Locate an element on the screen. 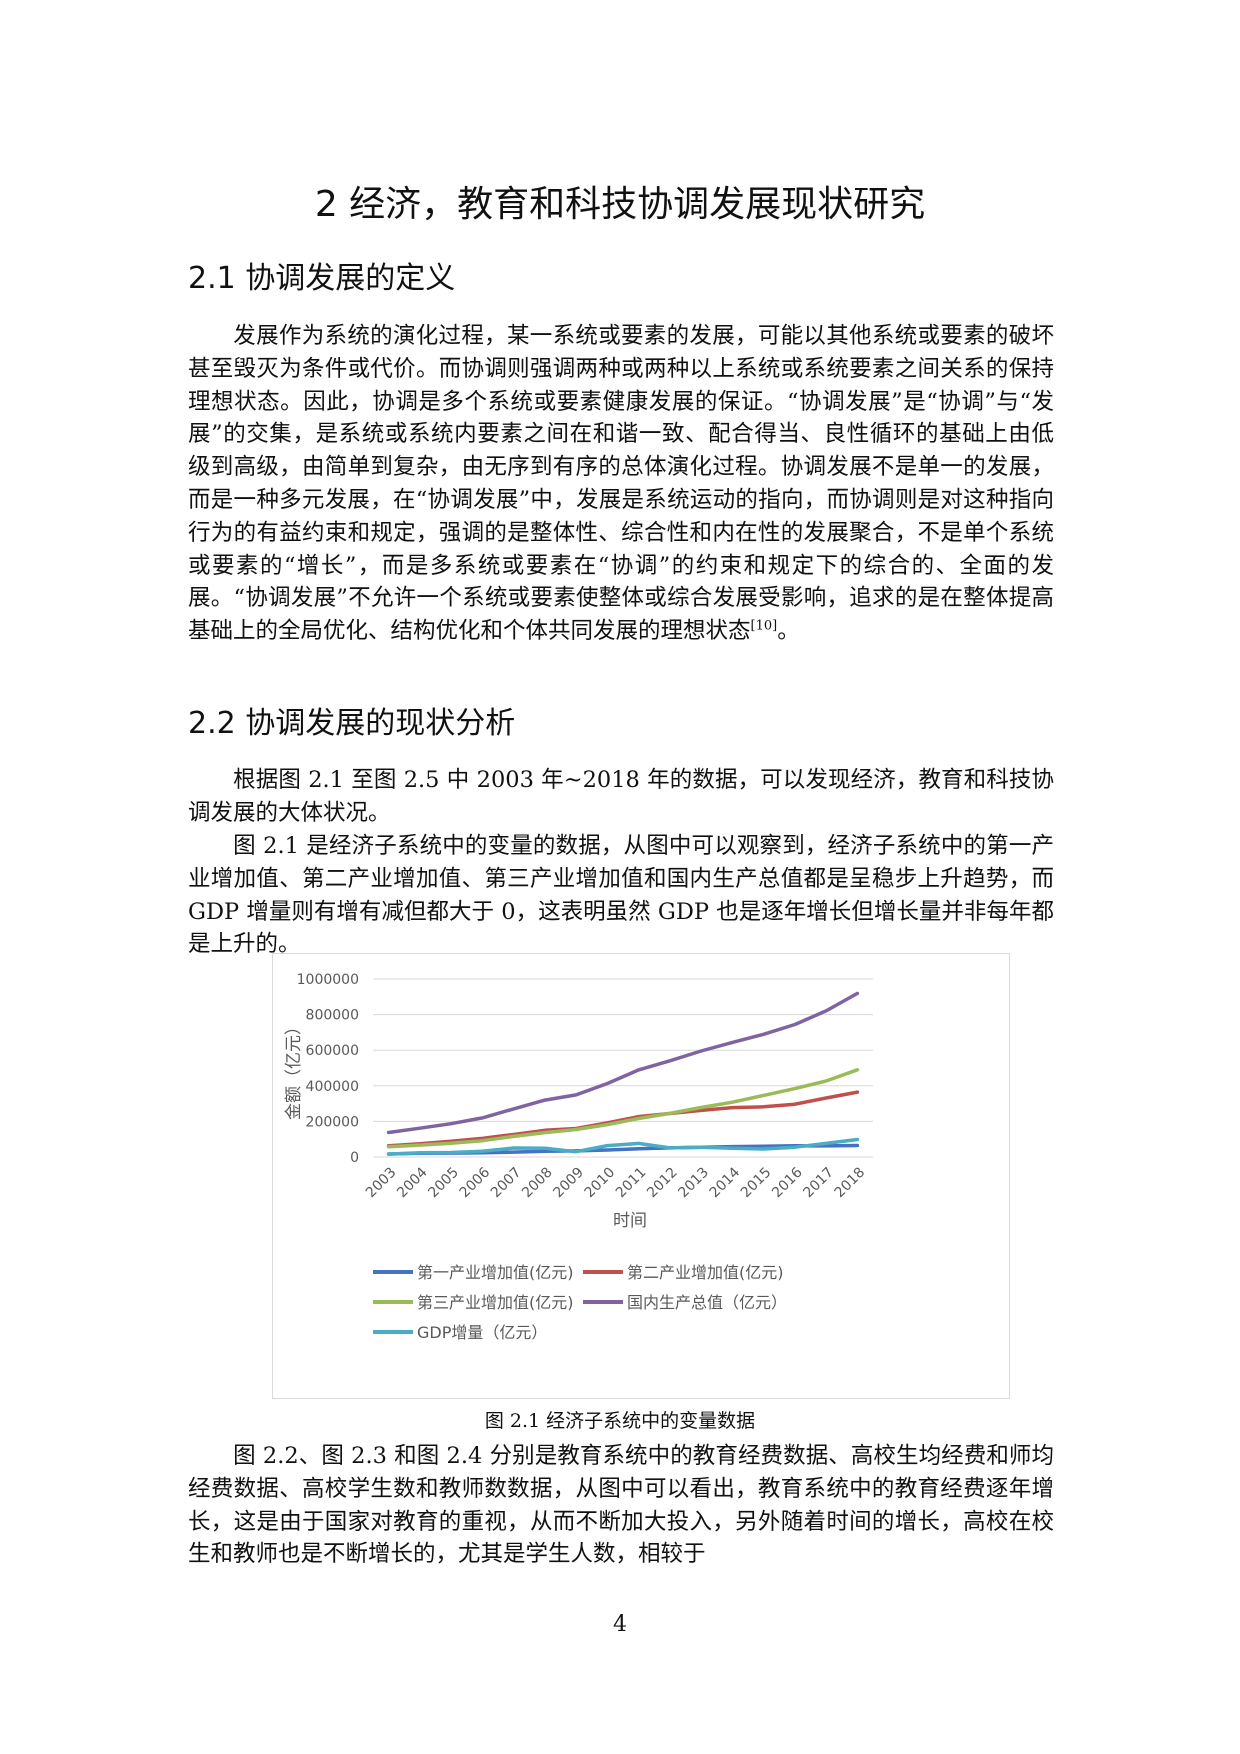 The height and width of the screenshot is (1754, 1240). section-heading-2-1: 2.1 协调发展的定义 is located at coordinates (322, 278).